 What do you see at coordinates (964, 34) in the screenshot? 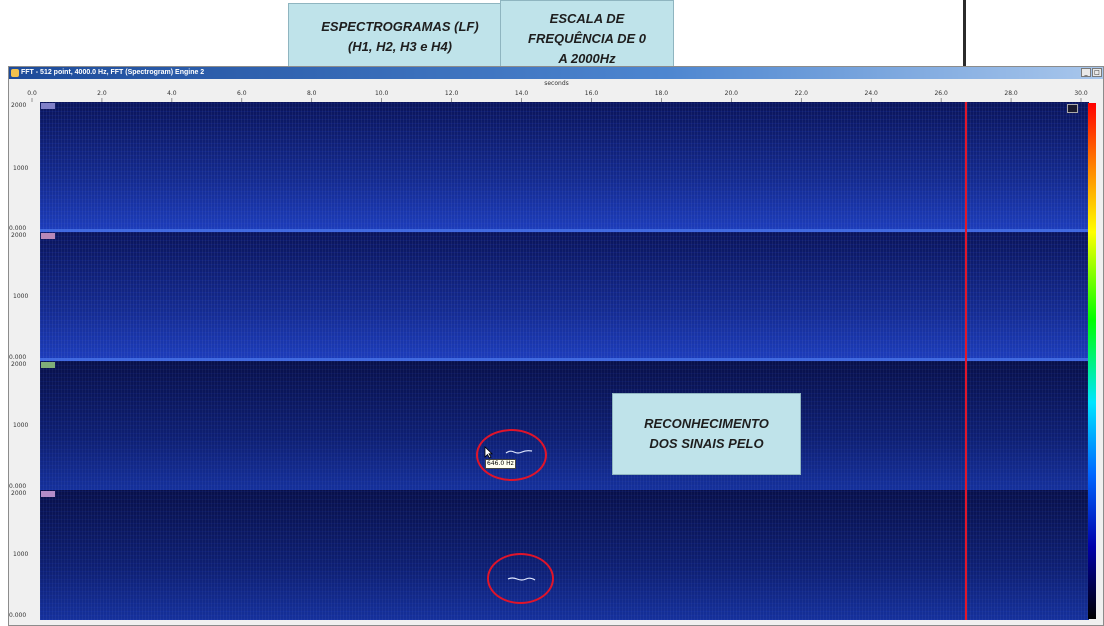
I see `divider-line` at bounding box center [964, 34].